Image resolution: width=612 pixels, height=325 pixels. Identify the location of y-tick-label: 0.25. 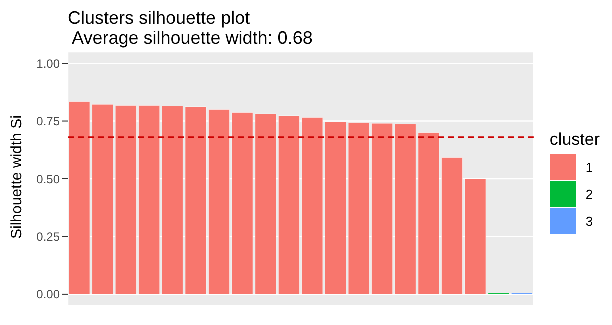
(48, 237).